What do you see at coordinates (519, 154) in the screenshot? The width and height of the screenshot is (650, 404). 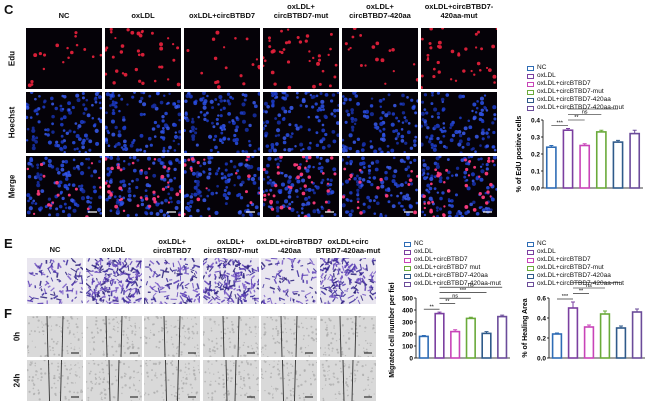 I see `y-axis-label: % of EdU positive cells` at bounding box center [519, 154].